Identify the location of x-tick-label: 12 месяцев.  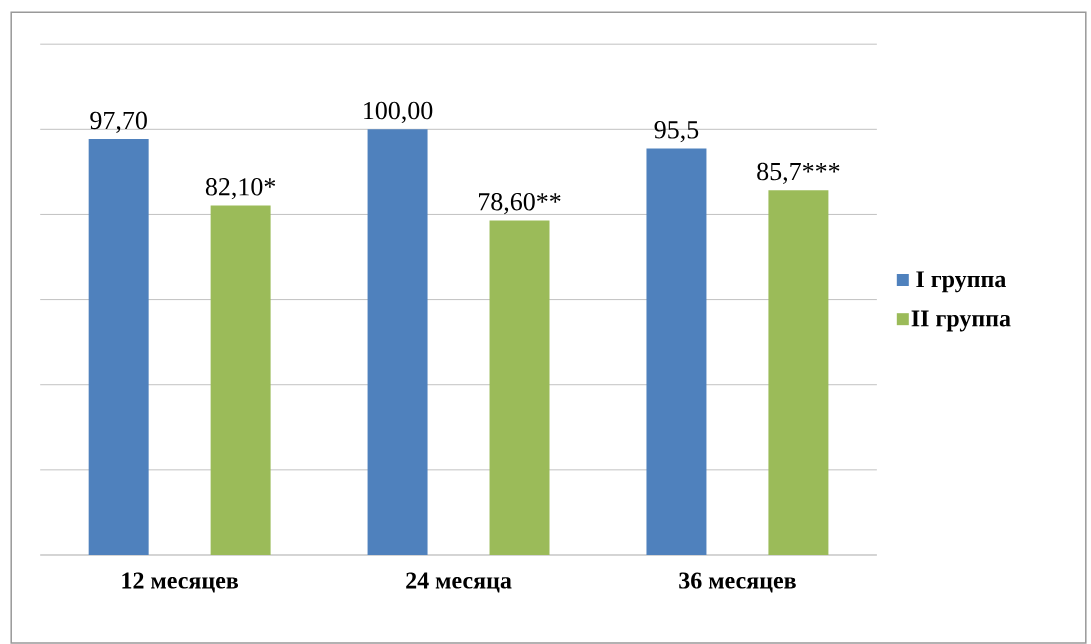
(180, 582).